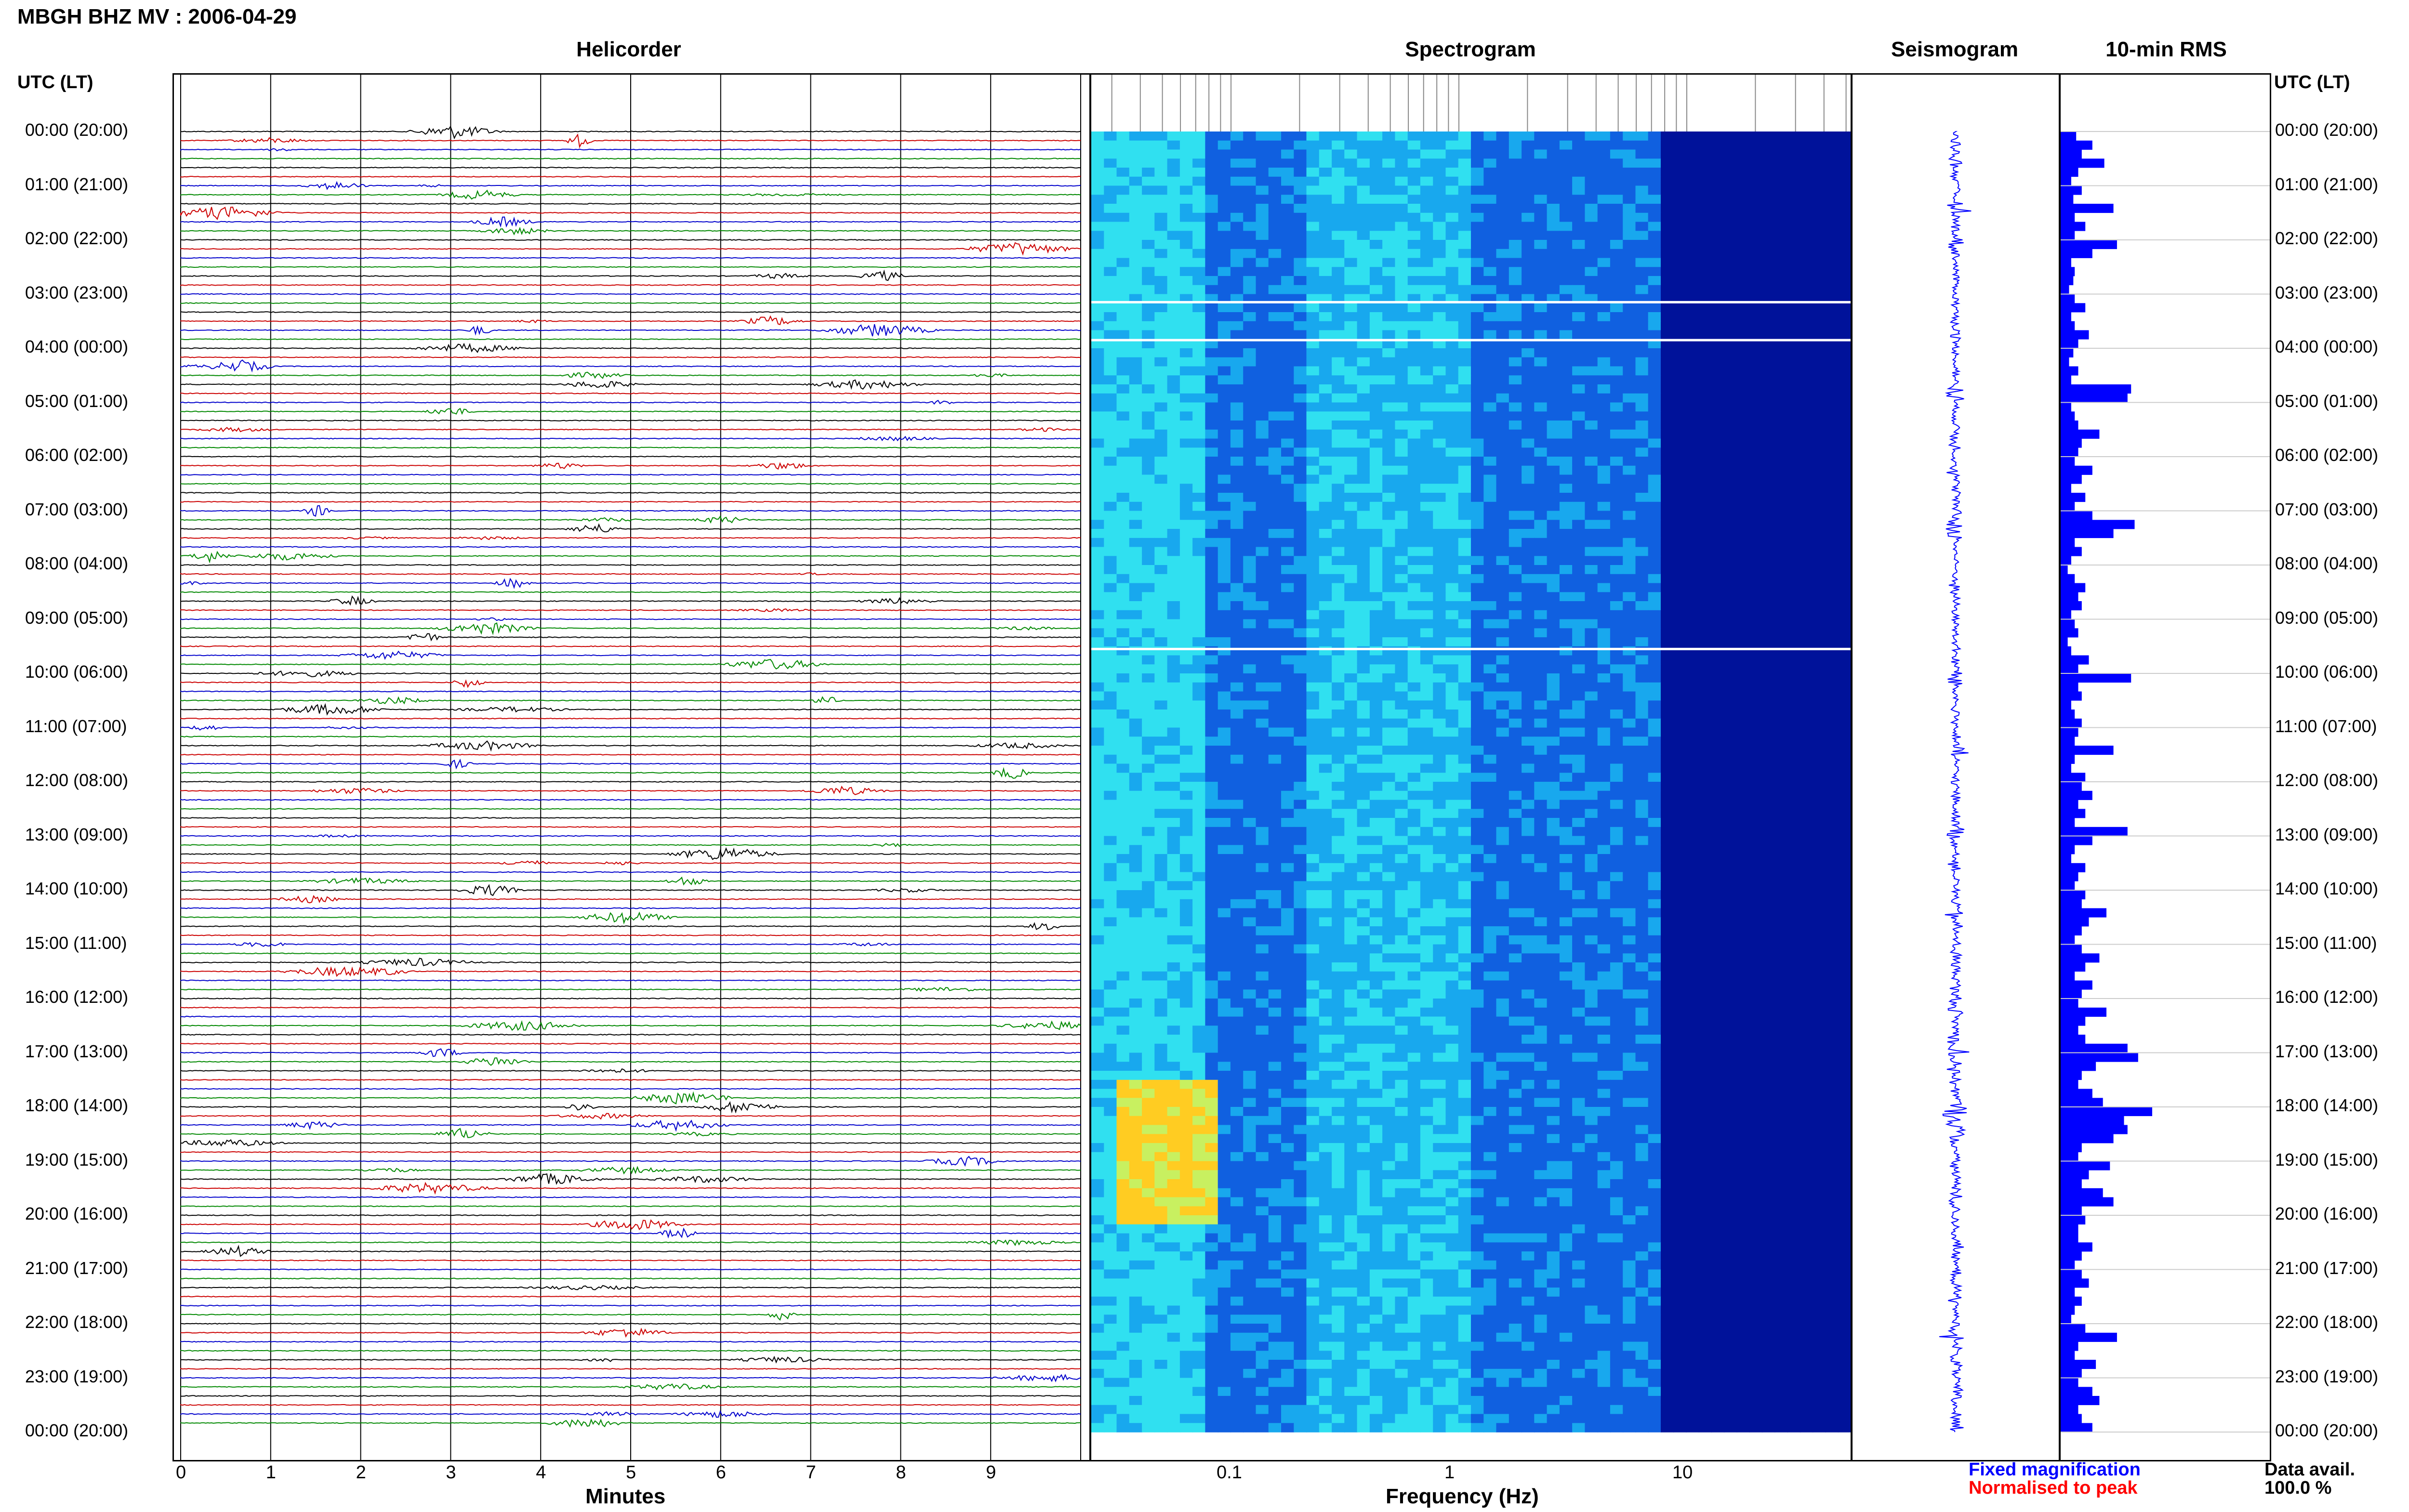 The height and width of the screenshot is (1512, 2409). I want to click on time-label-right: 11:00 (07:00), so click(2326, 726).